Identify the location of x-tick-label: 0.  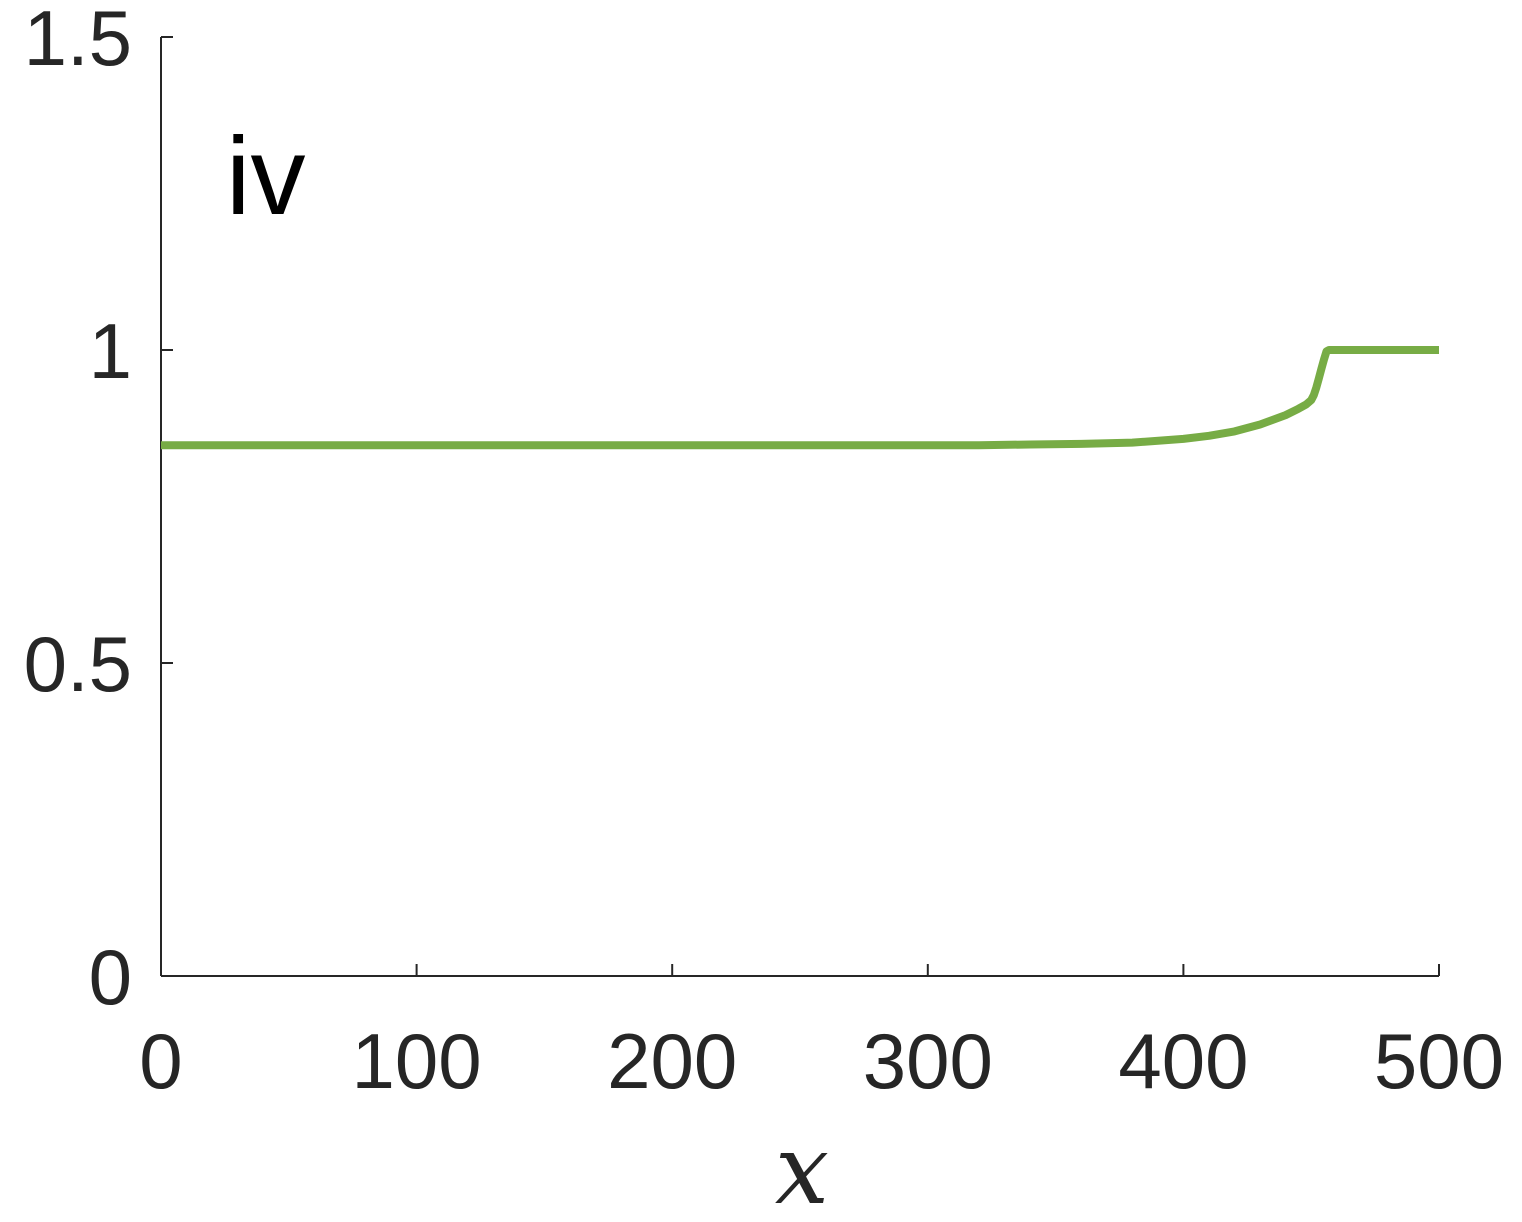
(160, 1061).